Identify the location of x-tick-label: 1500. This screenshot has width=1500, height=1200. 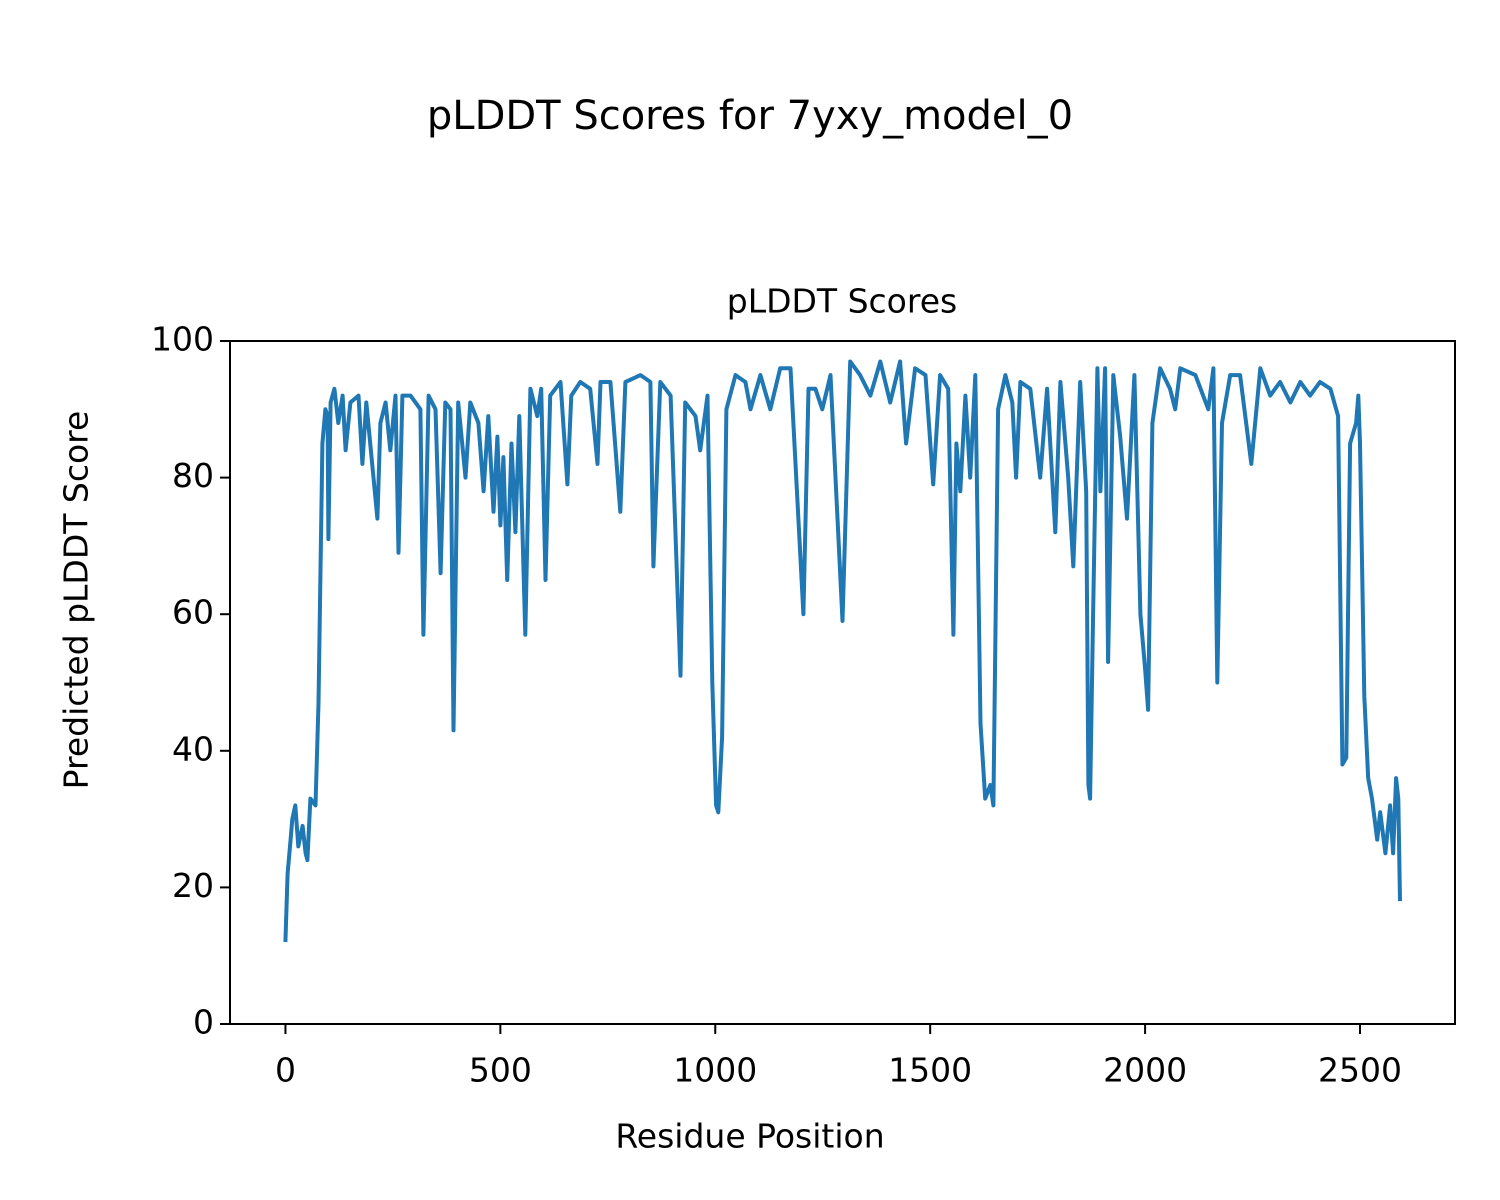
(930, 1070).